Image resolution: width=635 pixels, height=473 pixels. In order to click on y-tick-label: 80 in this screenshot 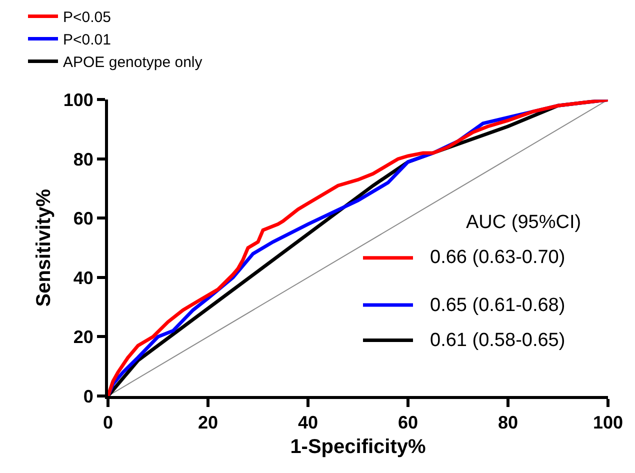, I will do `click(83, 159)`.